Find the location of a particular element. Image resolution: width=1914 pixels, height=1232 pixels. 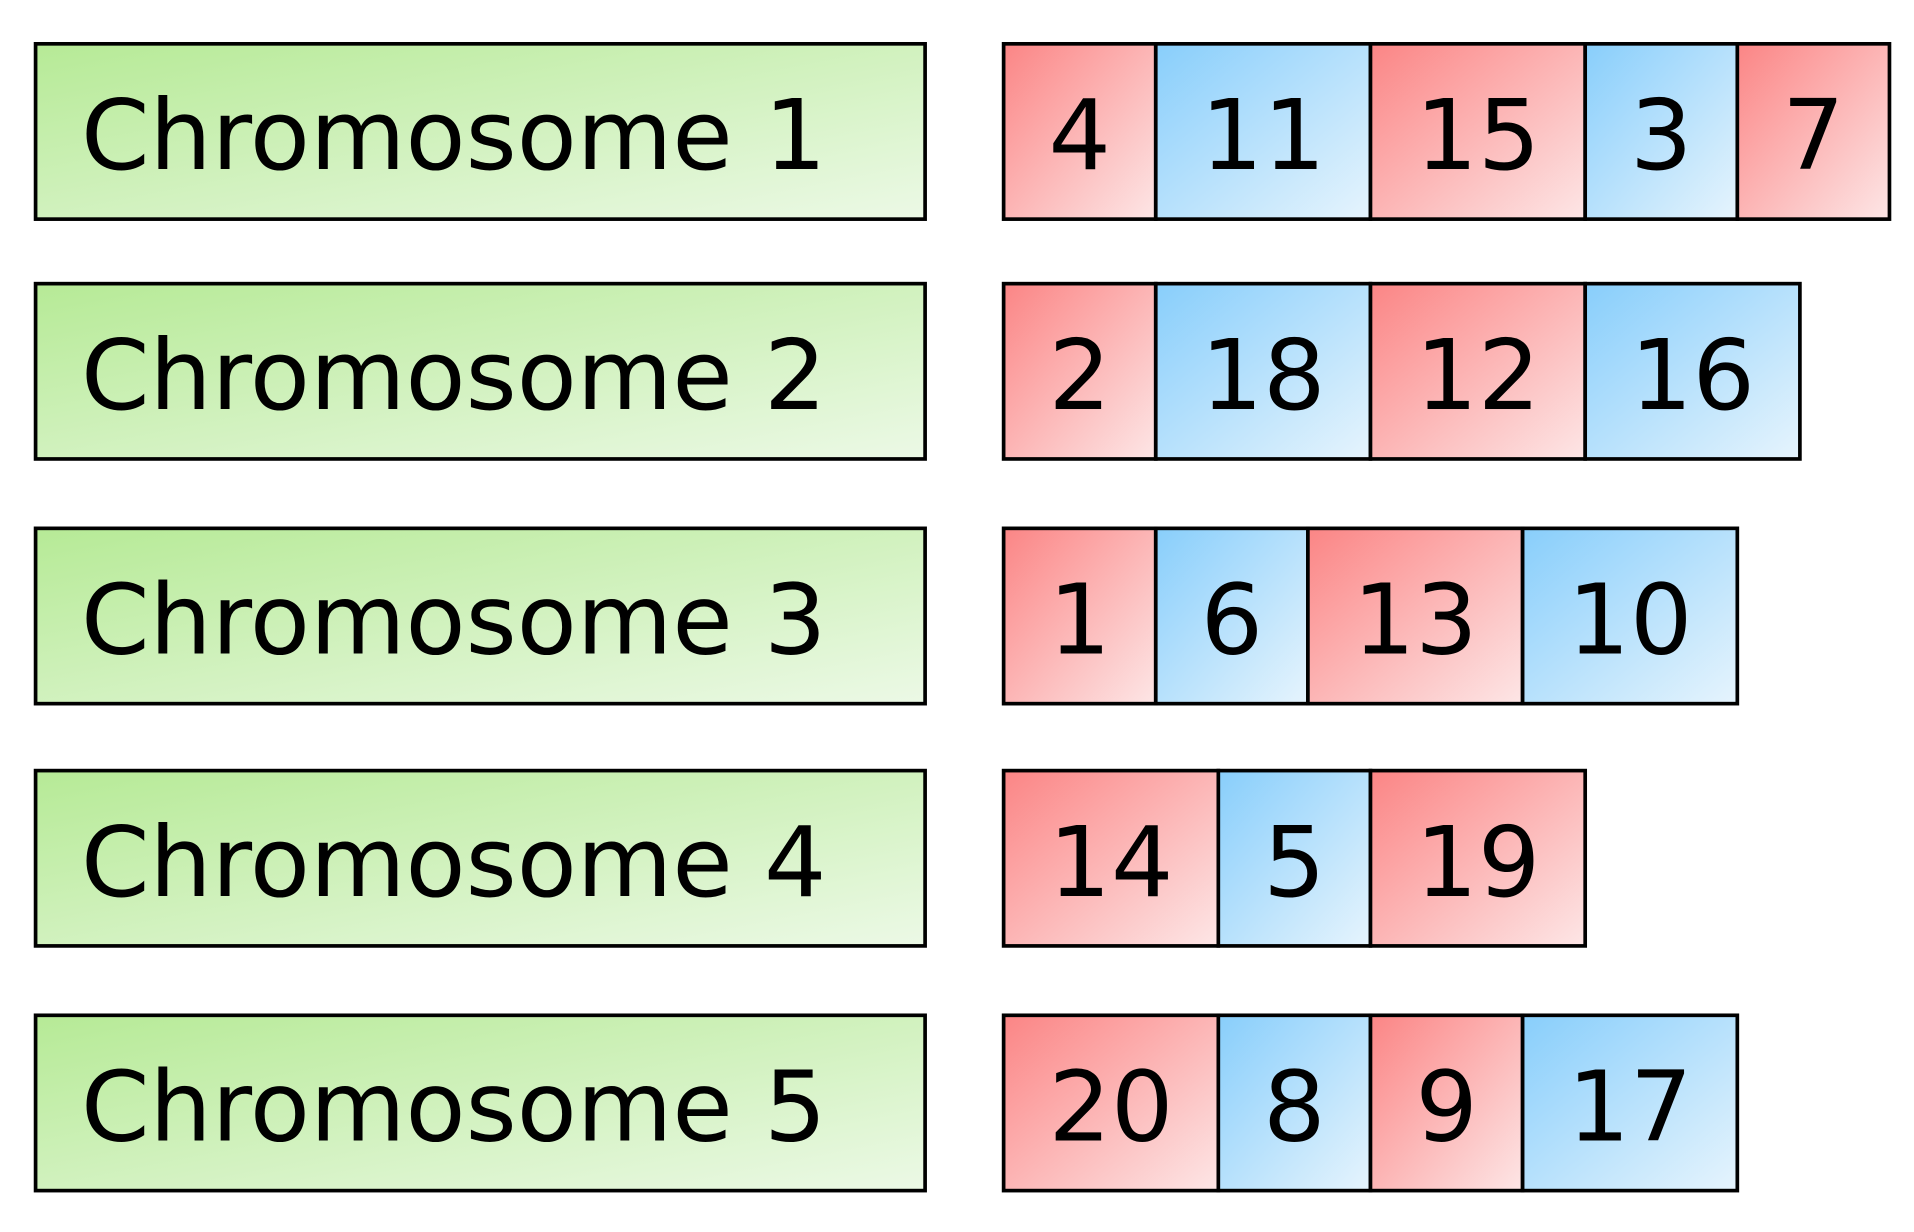

gene-number: 16 is located at coordinates (1692, 376).